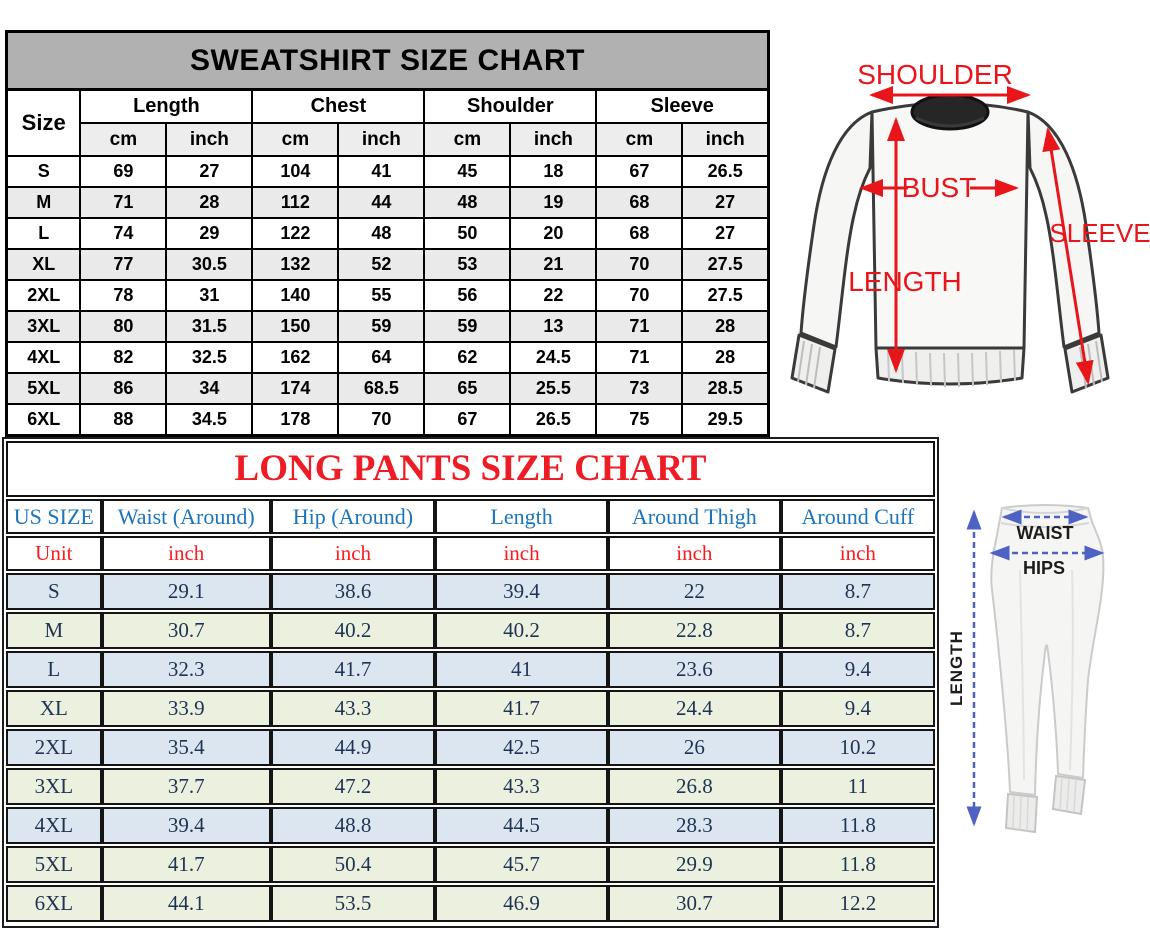 This screenshot has width=1150, height=928. Describe the element at coordinates (510, 106) in the screenshot. I see `shoulder-group-header: Shoulder` at that location.